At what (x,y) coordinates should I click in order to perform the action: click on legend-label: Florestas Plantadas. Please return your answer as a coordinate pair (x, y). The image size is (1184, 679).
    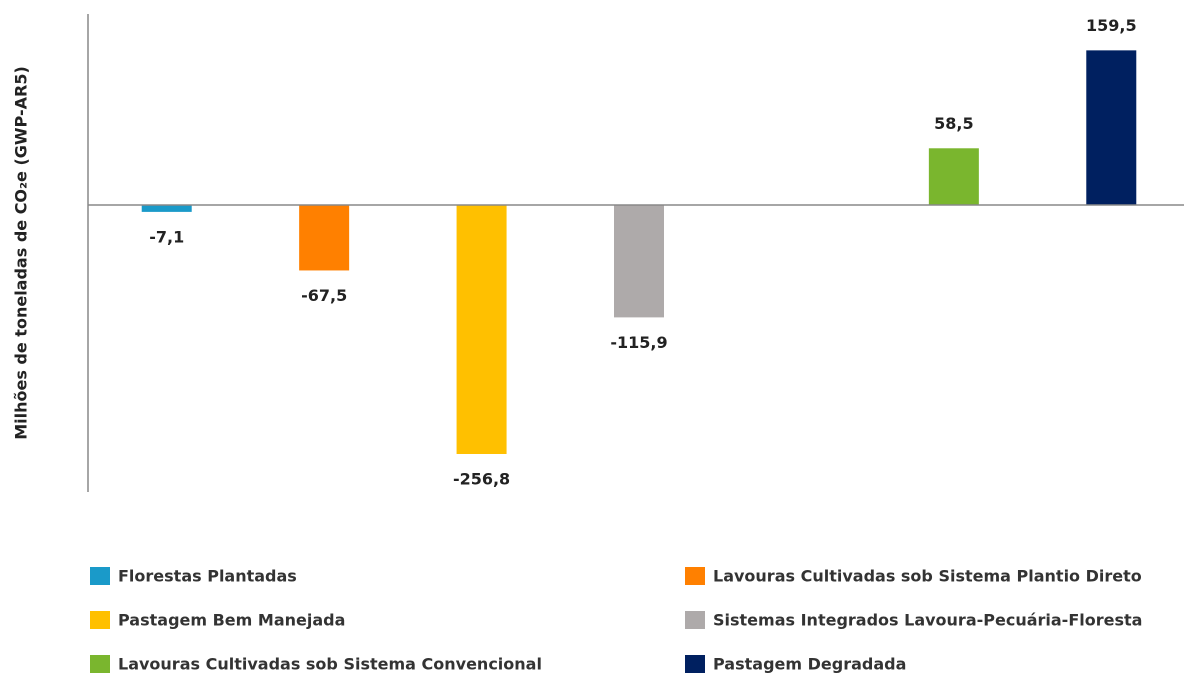
    Looking at the image, I should click on (207, 576).